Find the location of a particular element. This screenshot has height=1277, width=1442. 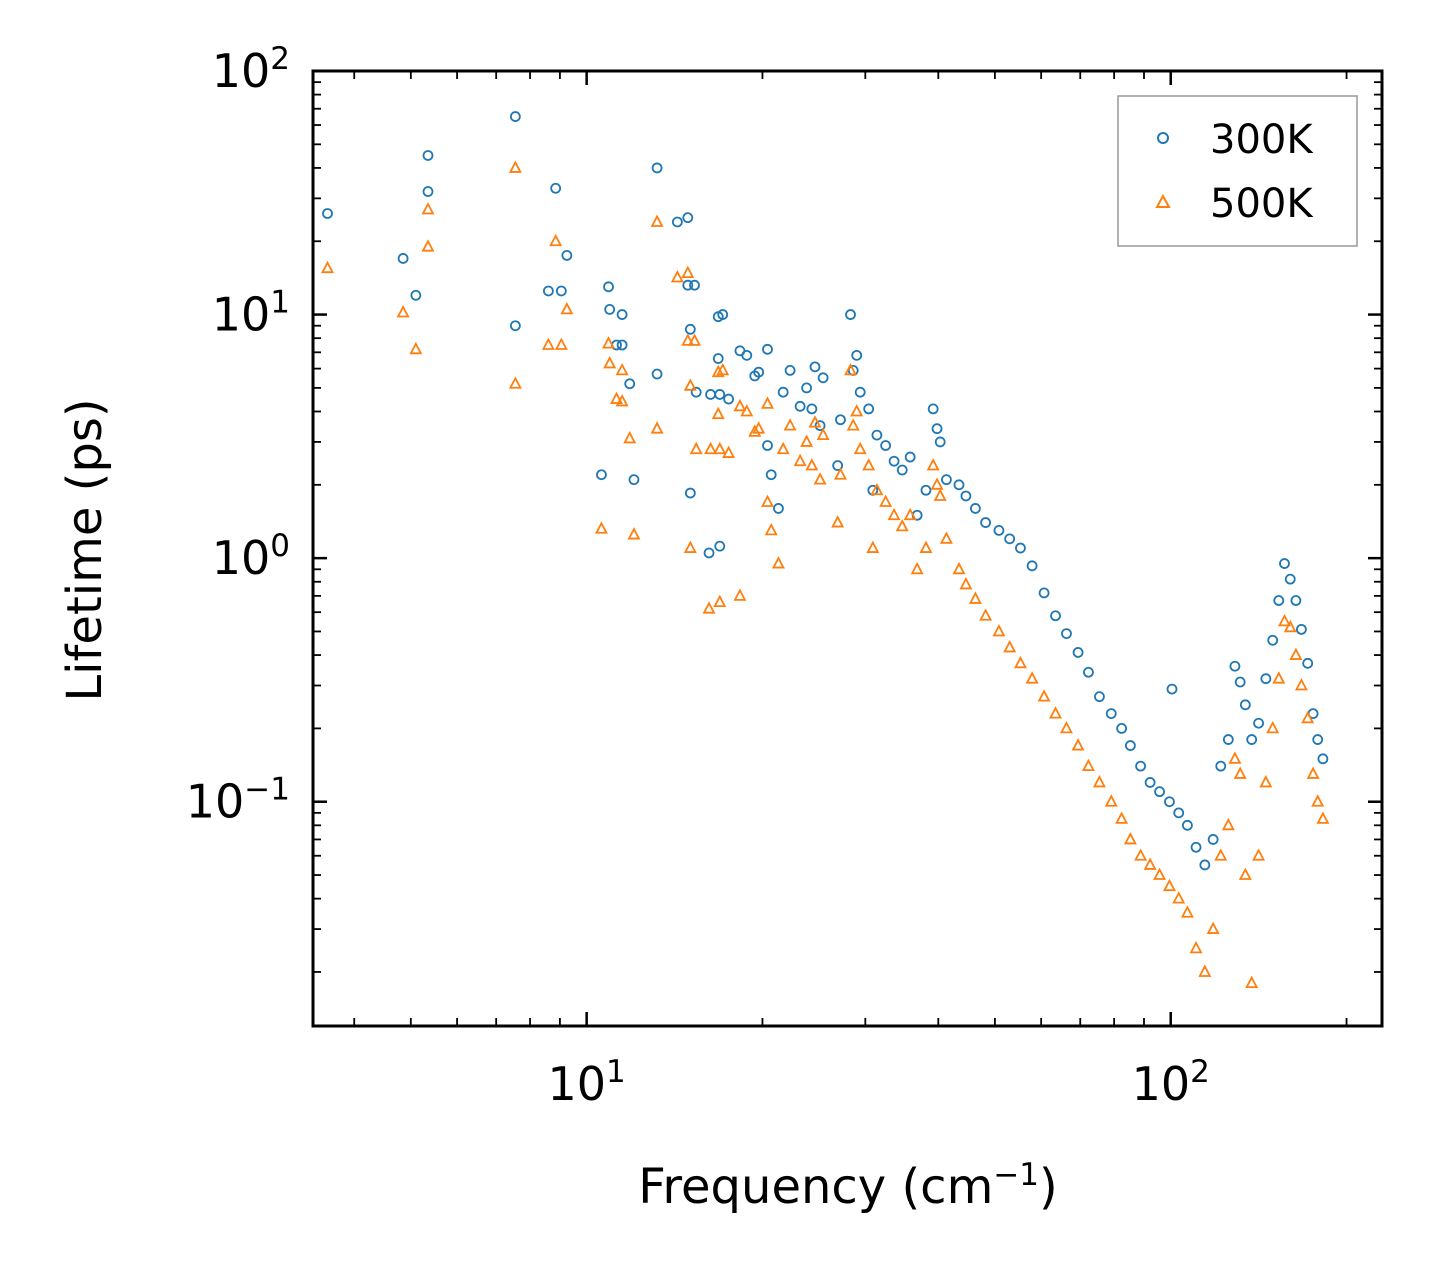

legend-label-500k: 500K is located at coordinates (1262, 204).